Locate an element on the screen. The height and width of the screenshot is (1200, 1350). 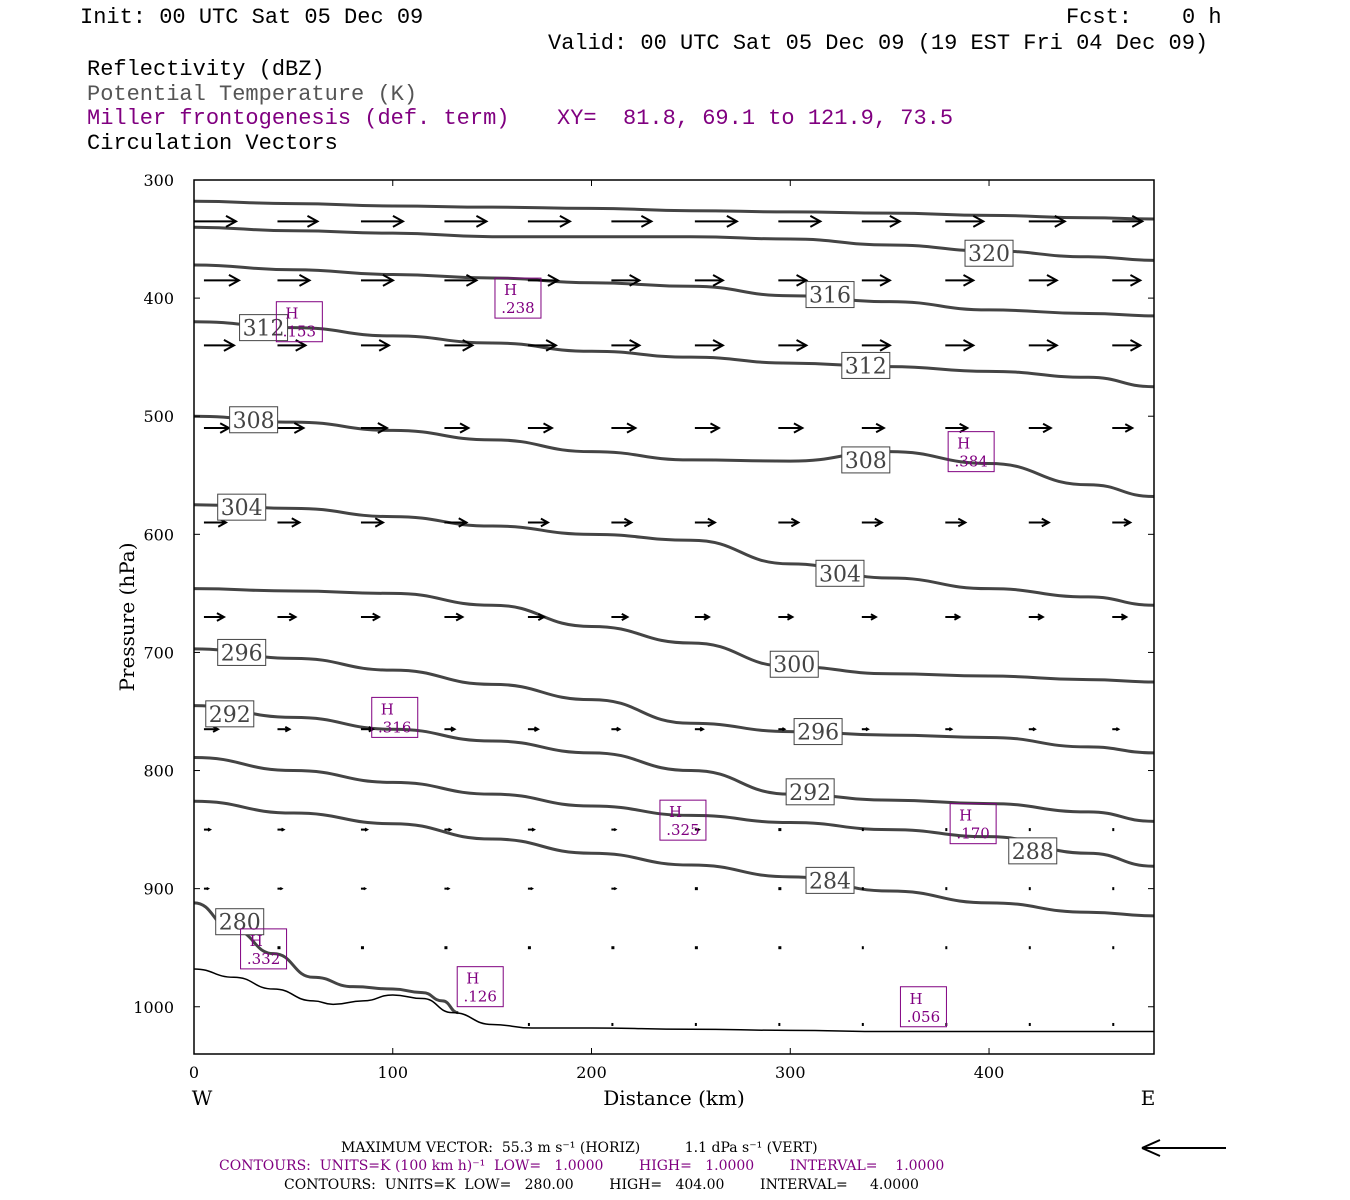
theta-contour-label: 312 is located at coordinates (866, 365).